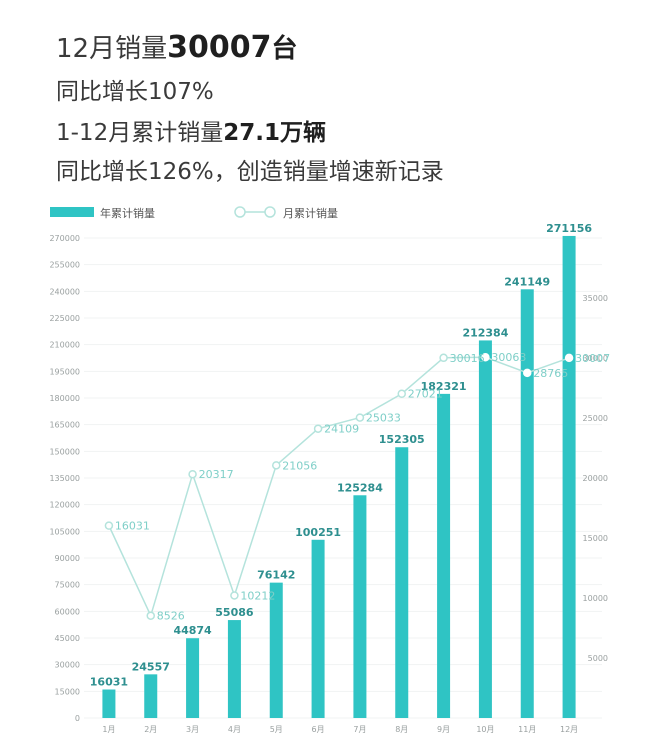  I want to click on x-tick-label: 9月, so click(443, 729).